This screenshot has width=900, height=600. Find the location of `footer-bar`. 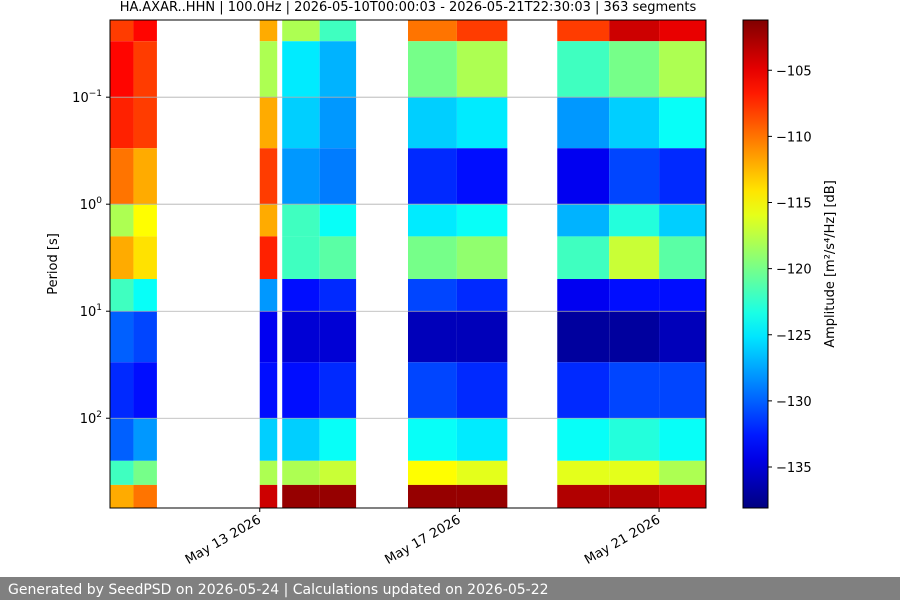

footer-bar is located at coordinates (450, 588).